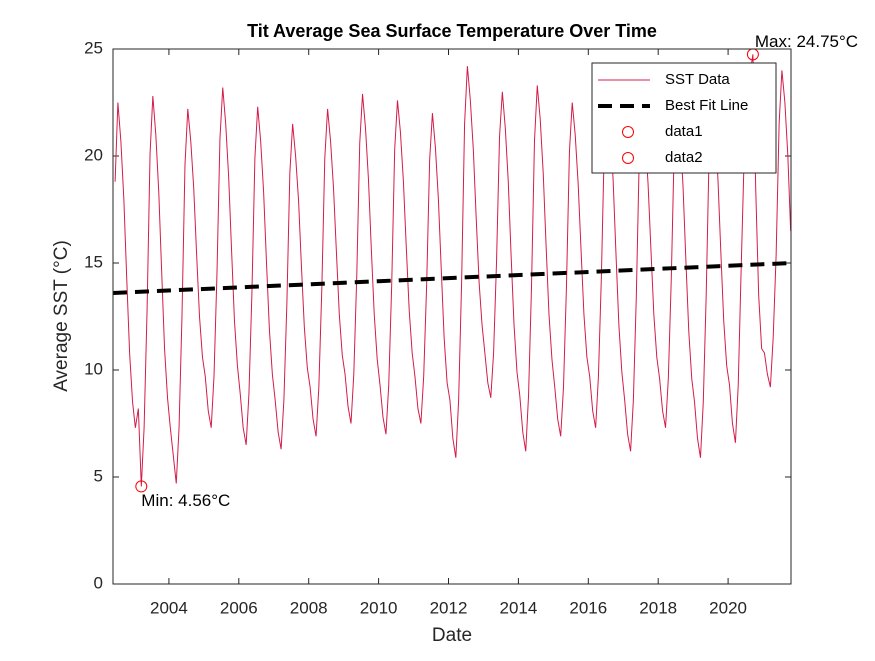  I want to click on x-tick-label: 2020, so click(728, 607).